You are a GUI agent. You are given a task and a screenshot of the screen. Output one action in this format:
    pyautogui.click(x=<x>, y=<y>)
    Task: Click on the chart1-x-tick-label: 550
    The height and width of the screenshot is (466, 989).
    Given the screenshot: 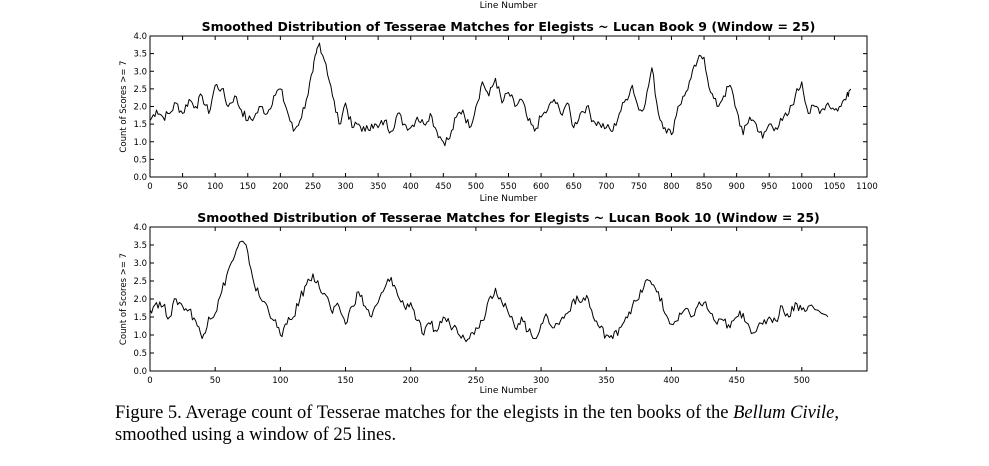 What is the action you would take?
    pyautogui.click(x=508, y=187)
    